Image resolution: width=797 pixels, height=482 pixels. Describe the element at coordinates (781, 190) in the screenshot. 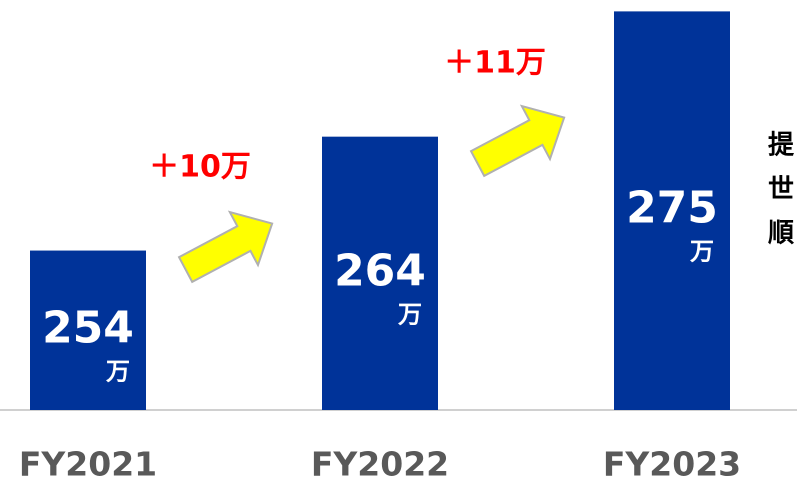

I see `side-text: 世` at that location.